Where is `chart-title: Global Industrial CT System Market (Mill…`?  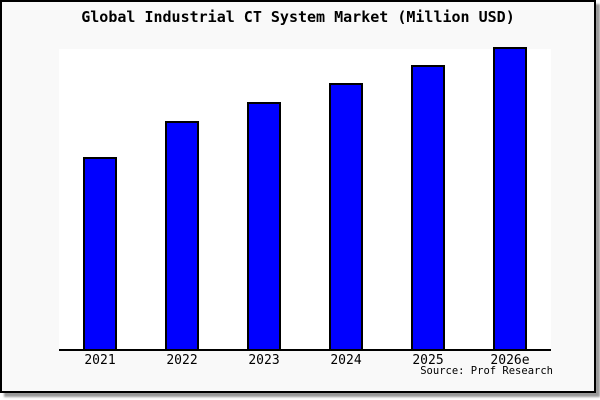
chart-title: Global Industrial CT System Market (Mill… is located at coordinates (298, 17).